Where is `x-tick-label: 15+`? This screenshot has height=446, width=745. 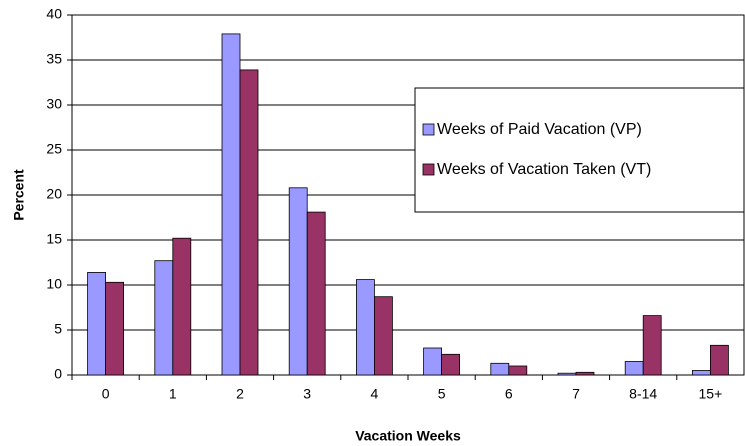 x-tick-label: 15+ is located at coordinates (711, 394).